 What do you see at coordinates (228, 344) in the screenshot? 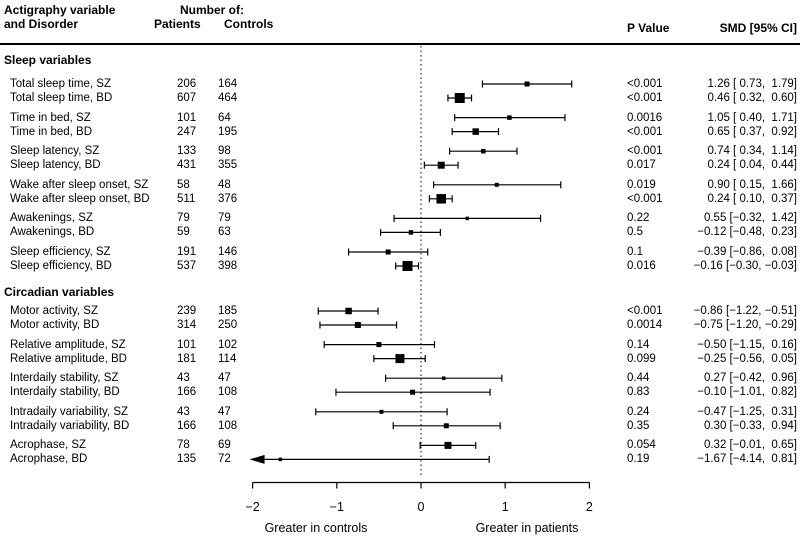
I see `controls-count: 102` at bounding box center [228, 344].